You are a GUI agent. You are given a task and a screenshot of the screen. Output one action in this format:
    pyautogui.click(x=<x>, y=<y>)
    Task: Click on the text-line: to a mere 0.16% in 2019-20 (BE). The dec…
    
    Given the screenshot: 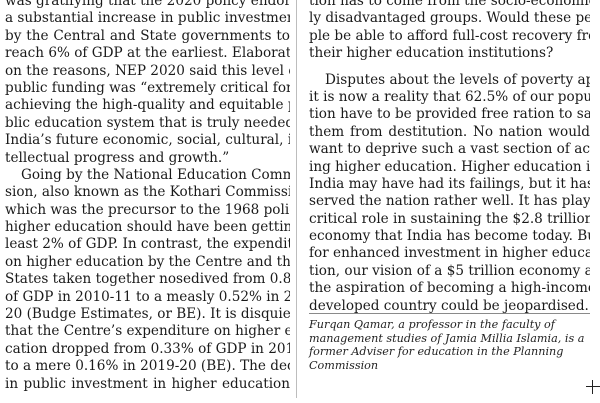 What is the action you would take?
    pyautogui.click(x=147, y=366)
    